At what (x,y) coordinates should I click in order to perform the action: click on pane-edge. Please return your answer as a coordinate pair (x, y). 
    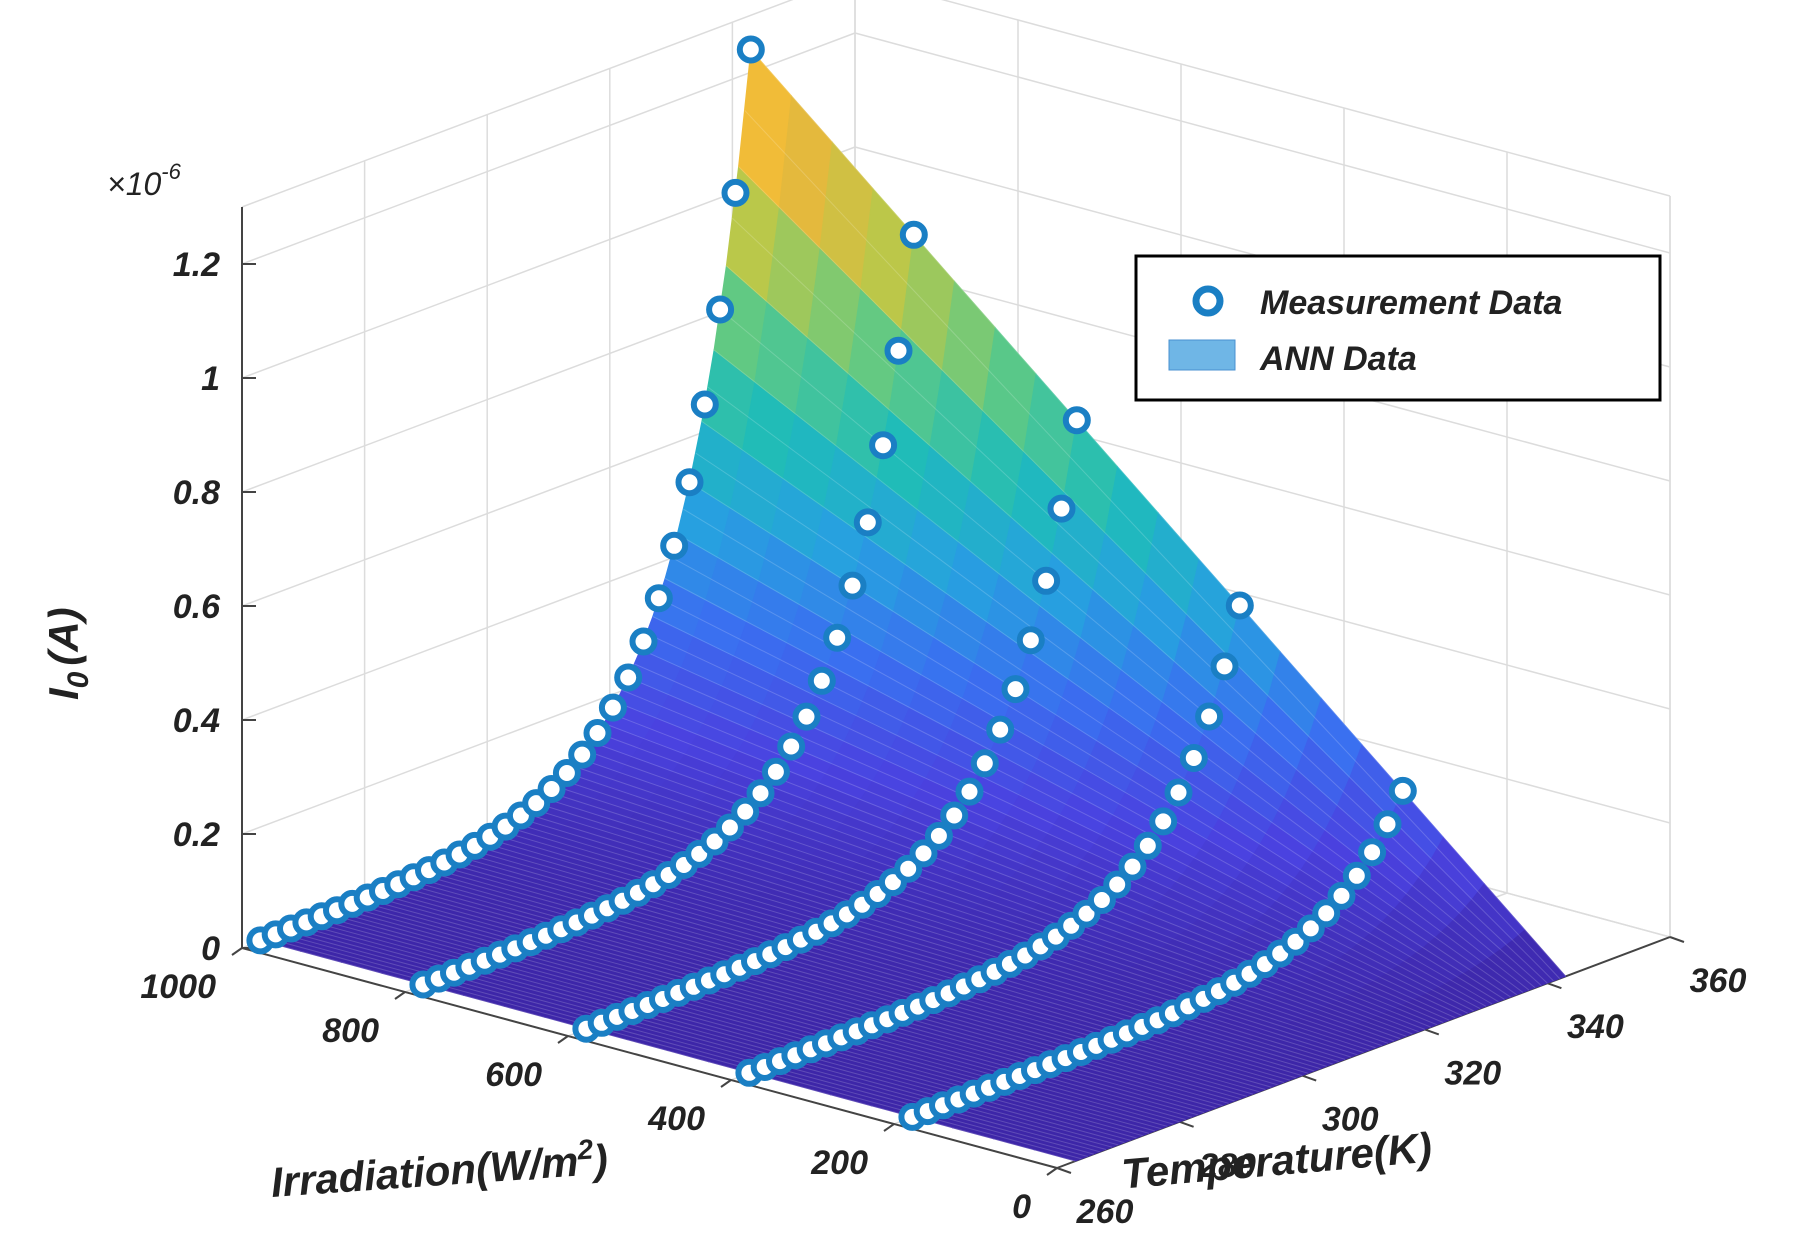
    Looking at the image, I should click on (517, 104).